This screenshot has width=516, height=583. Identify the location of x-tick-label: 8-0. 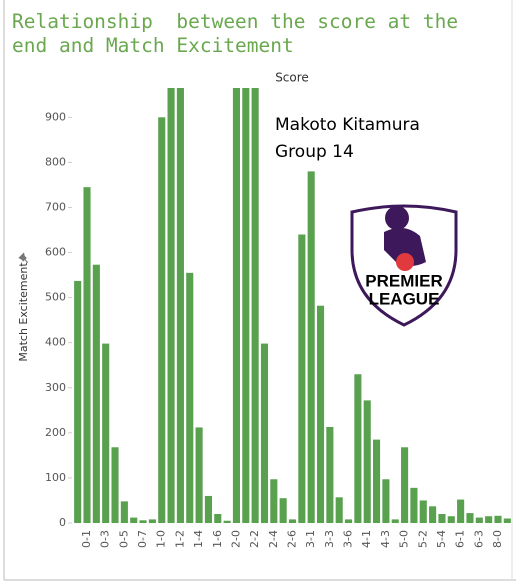
(497, 539).